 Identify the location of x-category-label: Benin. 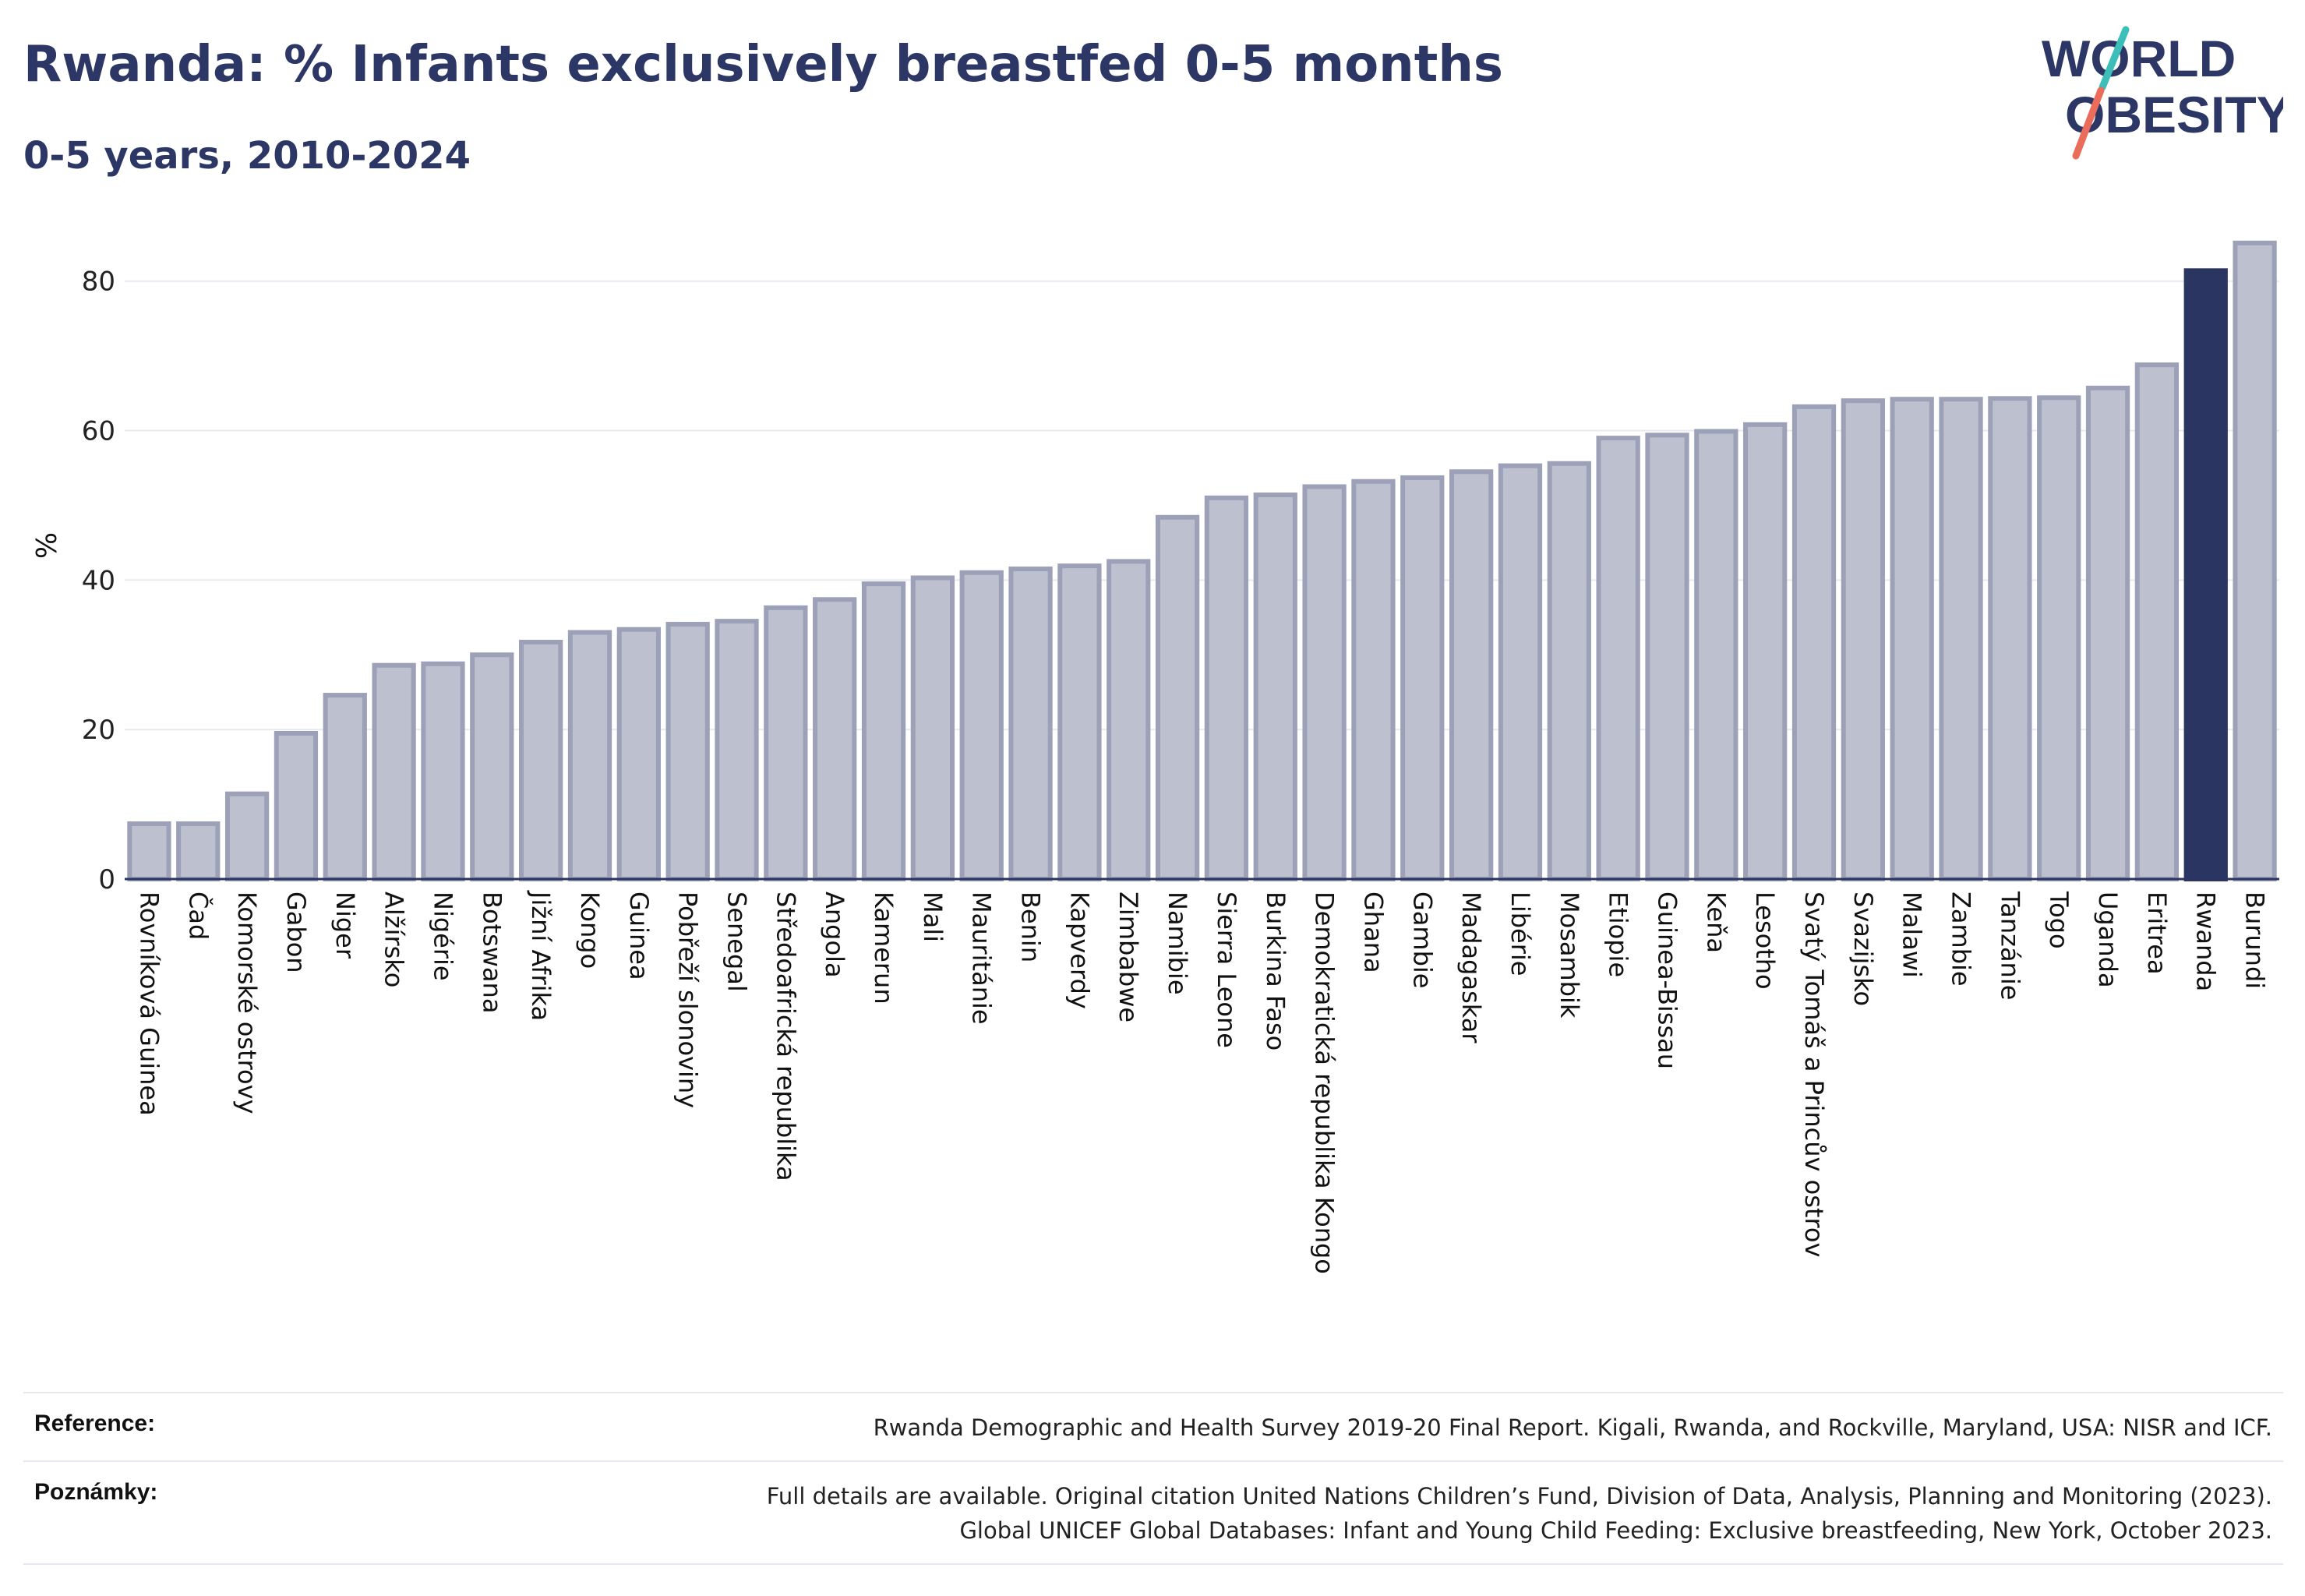
(1031, 927).